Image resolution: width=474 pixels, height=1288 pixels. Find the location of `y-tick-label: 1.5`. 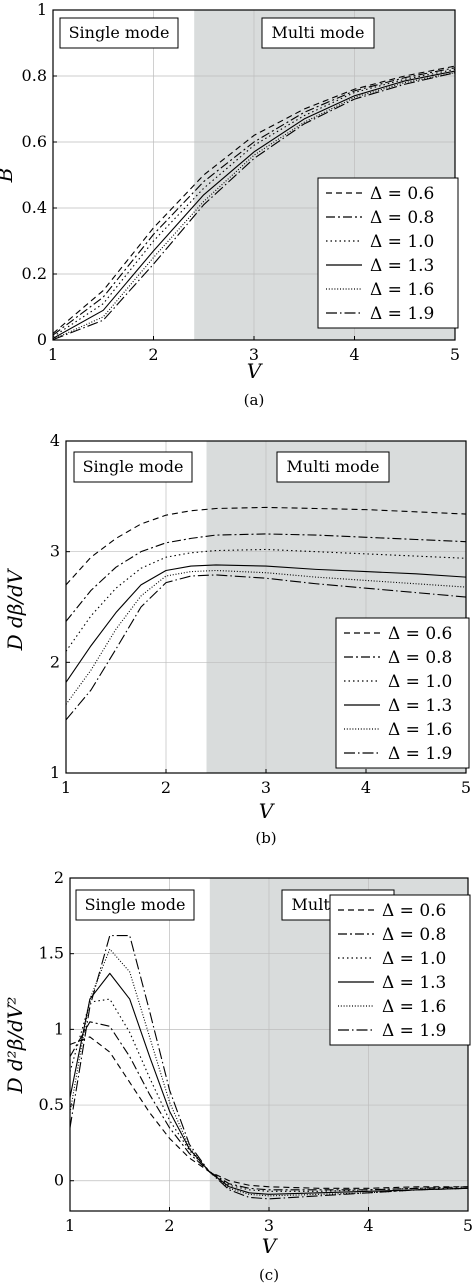

y-tick-label: 1.5 is located at coordinates (51, 953).